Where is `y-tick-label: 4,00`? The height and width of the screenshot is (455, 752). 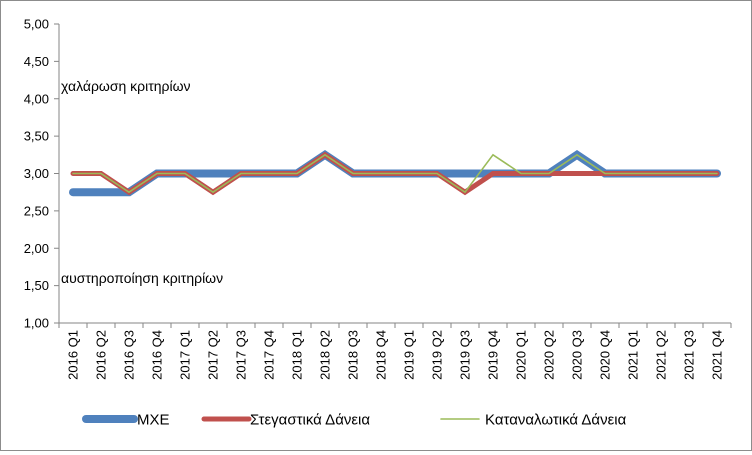 y-tick-label: 4,00 is located at coordinates (36, 98).